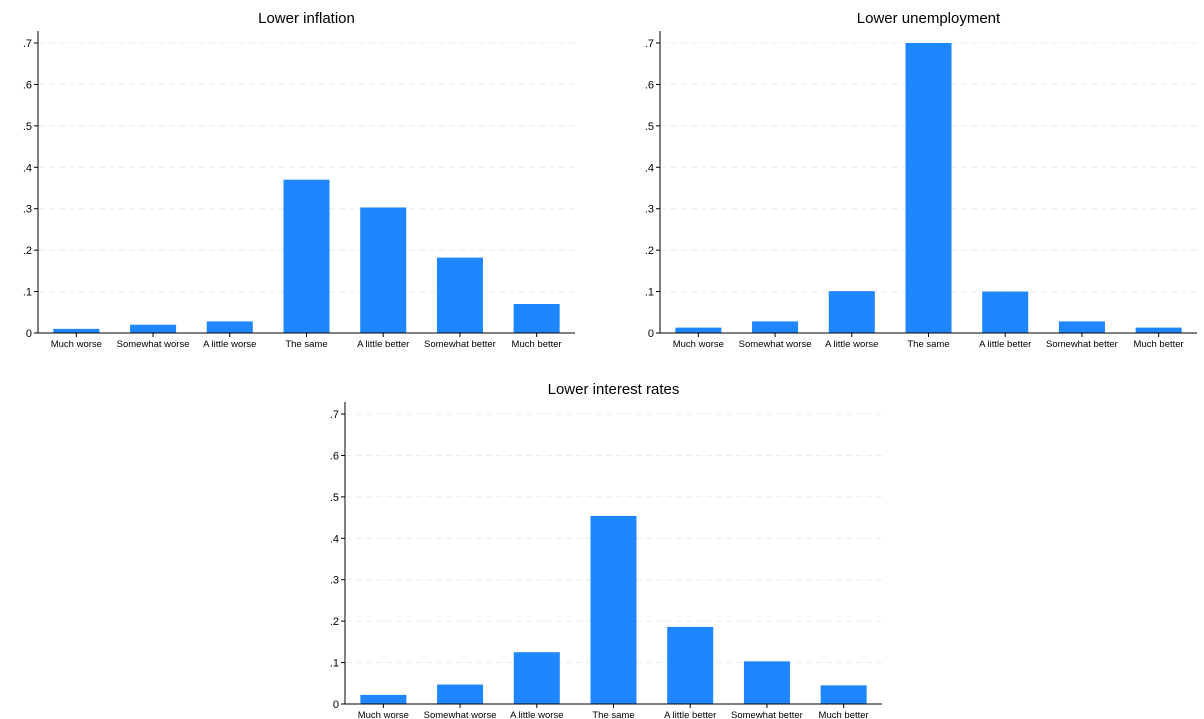 This screenshot has width=1204, height=719. What do you see at coordinates (614, 389) in the screenshot?
I see `chart-title: Lower interest rates` at bounding box center [614, 389].